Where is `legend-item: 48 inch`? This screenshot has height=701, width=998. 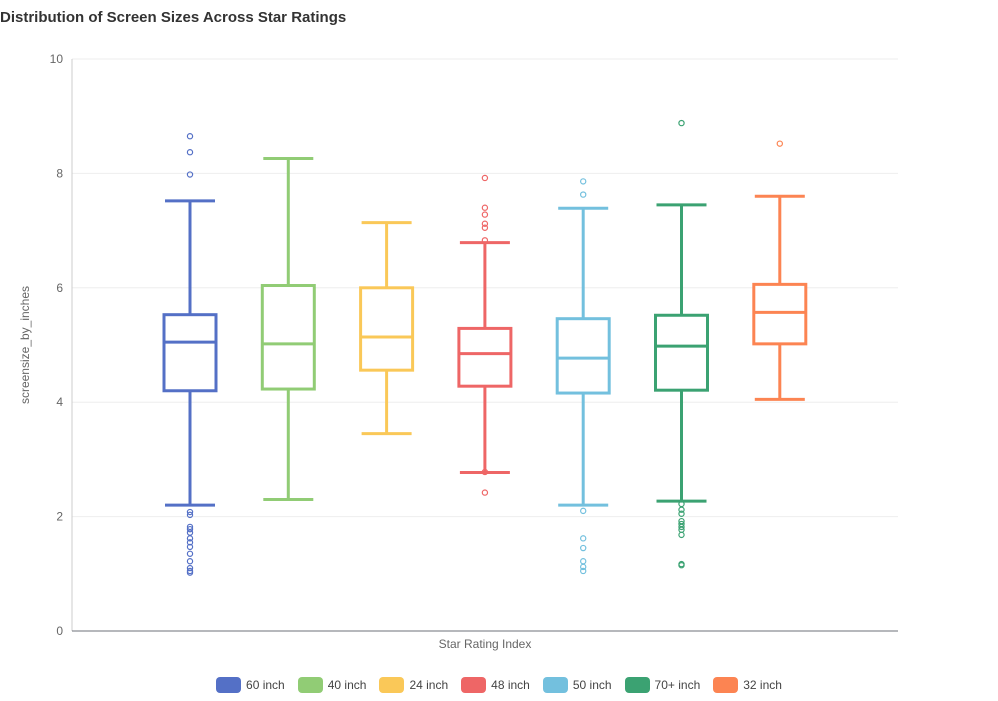
legend-item: 48 inch is located at coordinates (495, 685).